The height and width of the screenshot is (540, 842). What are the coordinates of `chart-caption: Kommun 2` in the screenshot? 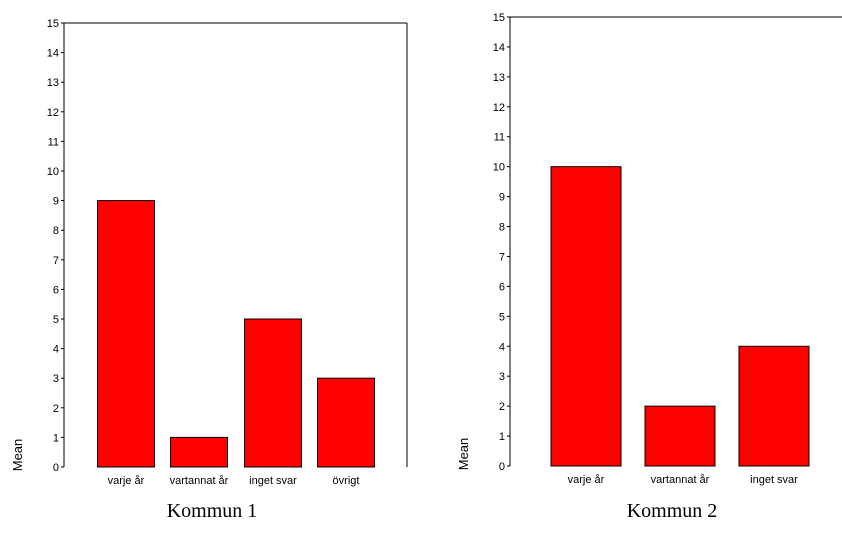 It's located at (672, 511).